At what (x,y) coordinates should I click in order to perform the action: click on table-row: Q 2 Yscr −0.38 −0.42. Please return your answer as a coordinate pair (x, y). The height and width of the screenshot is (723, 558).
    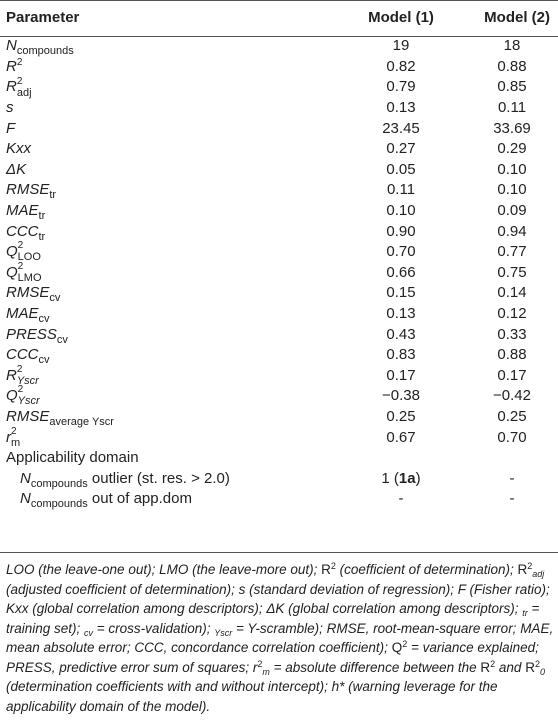
    Looking at the image, I should click on (279, 396).